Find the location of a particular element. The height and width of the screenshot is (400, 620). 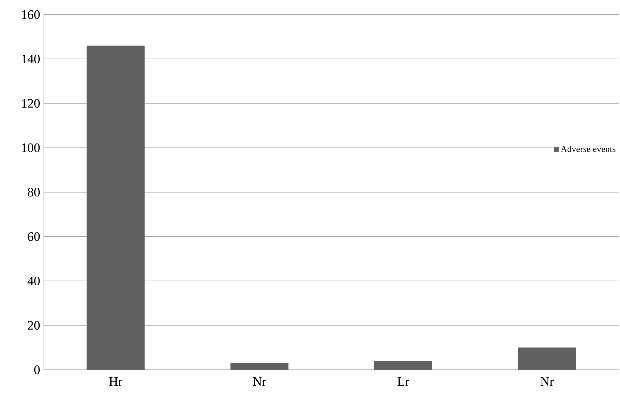

y-tick-label: 0 is located at coordinates (37, 370).